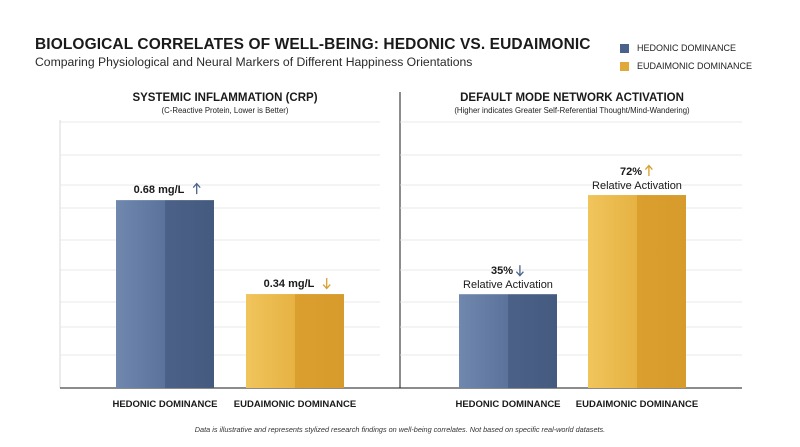  I want to click on legend-label-hedonic: HEDONIC DOMINANCE, so click(687, 48).